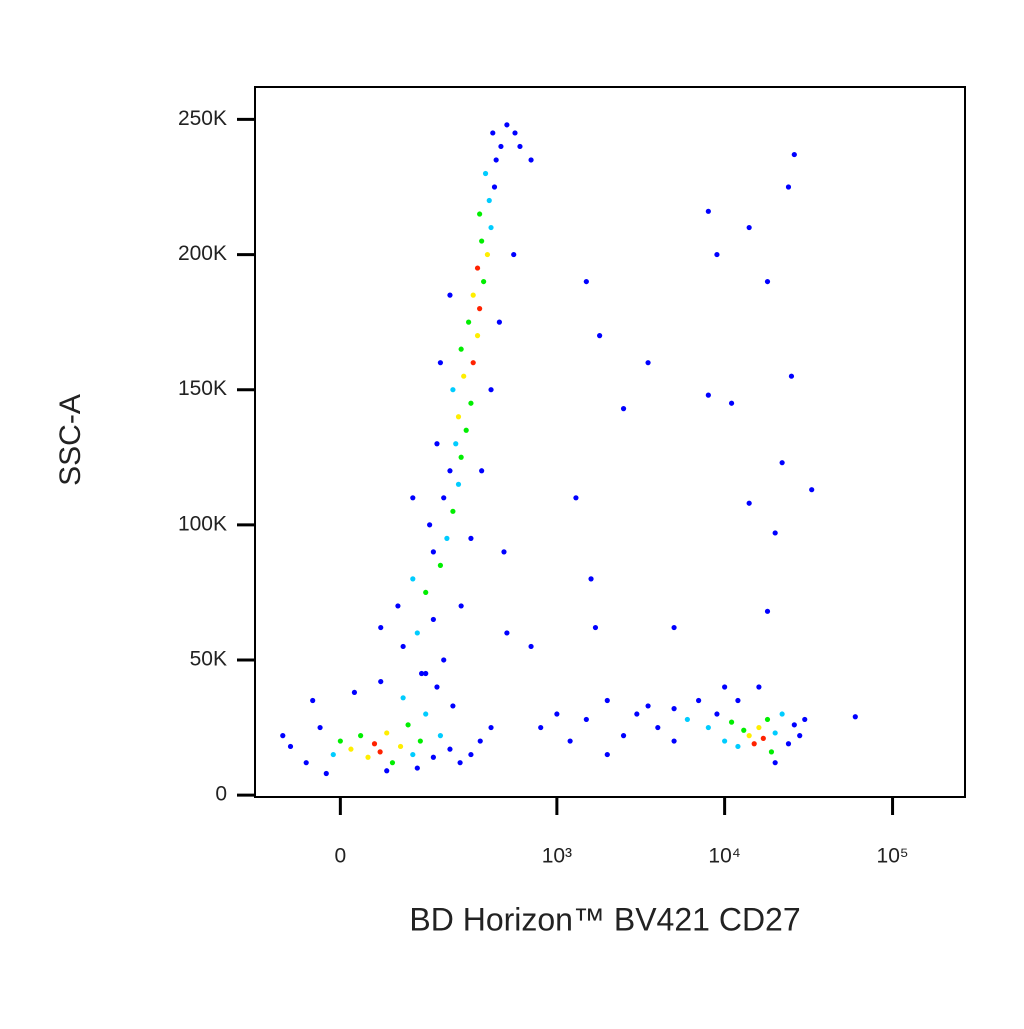 This screenshot has width=1024, height=1029. What do you see at coordinates (70, 440) in the screenshot?
I see `y-axis-label: SSC-A` at bounding box center [70, 440].